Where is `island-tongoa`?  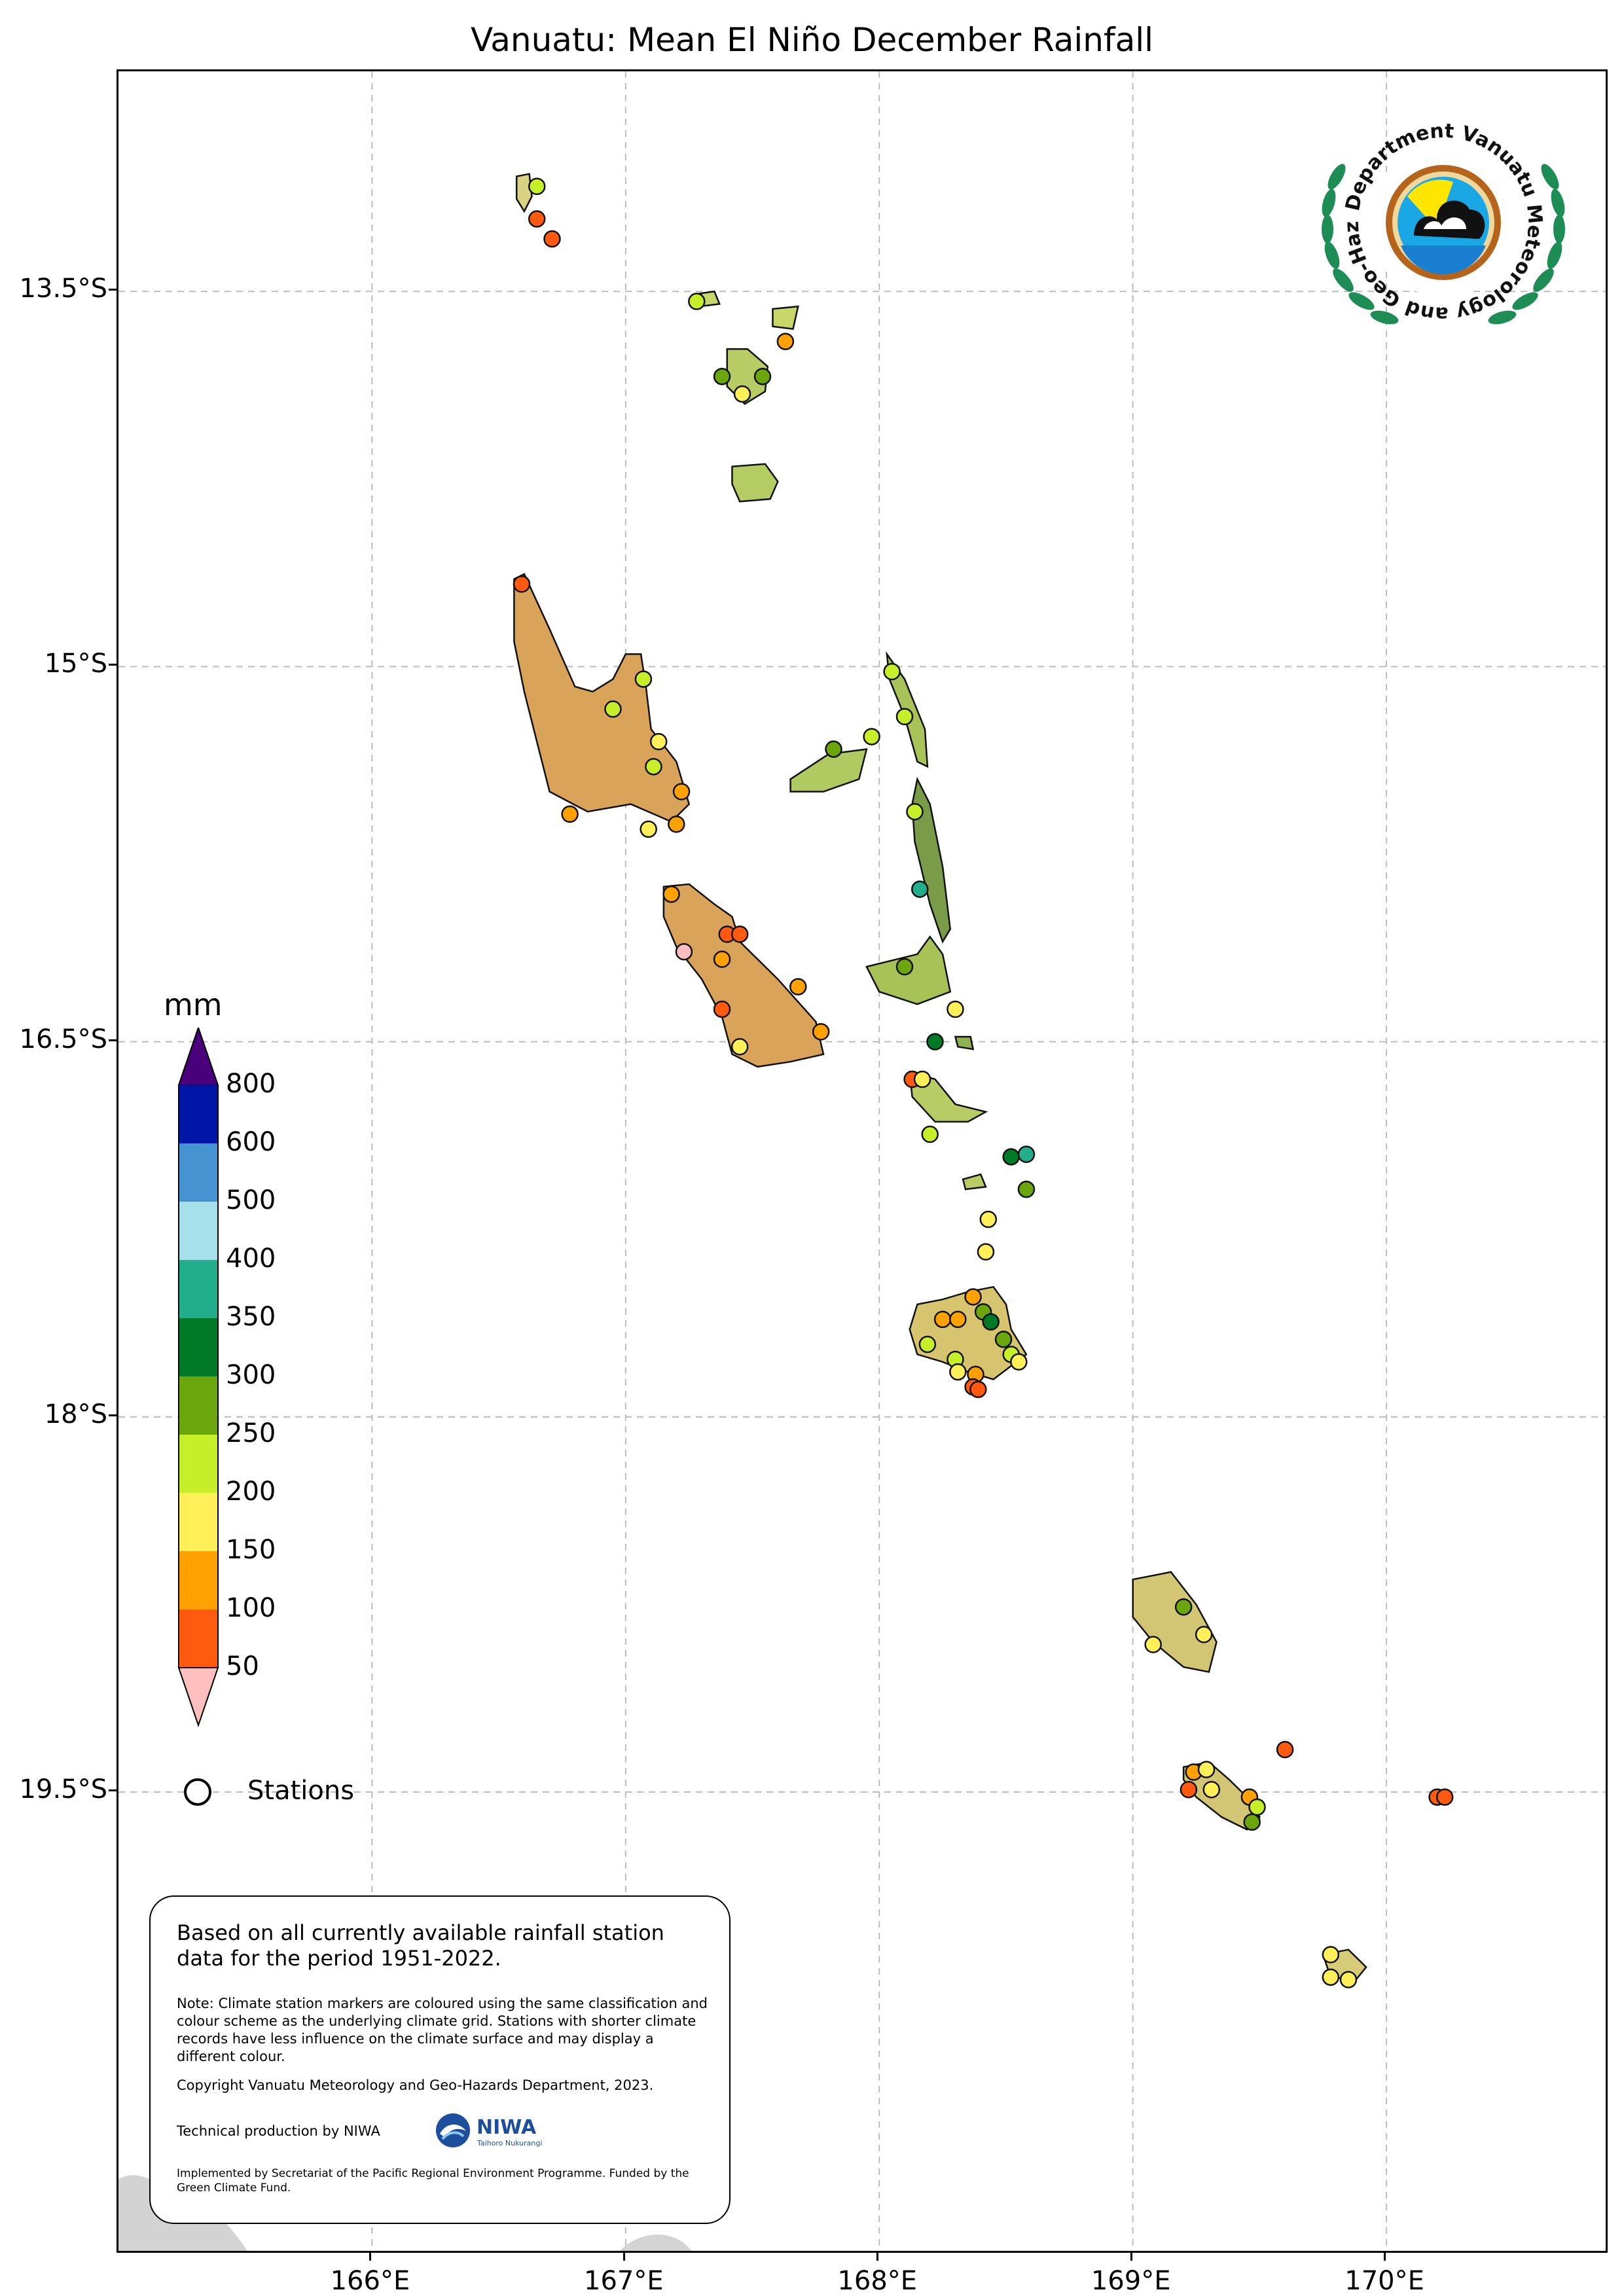
island-tongoa is located at coordinates (974, 1182).